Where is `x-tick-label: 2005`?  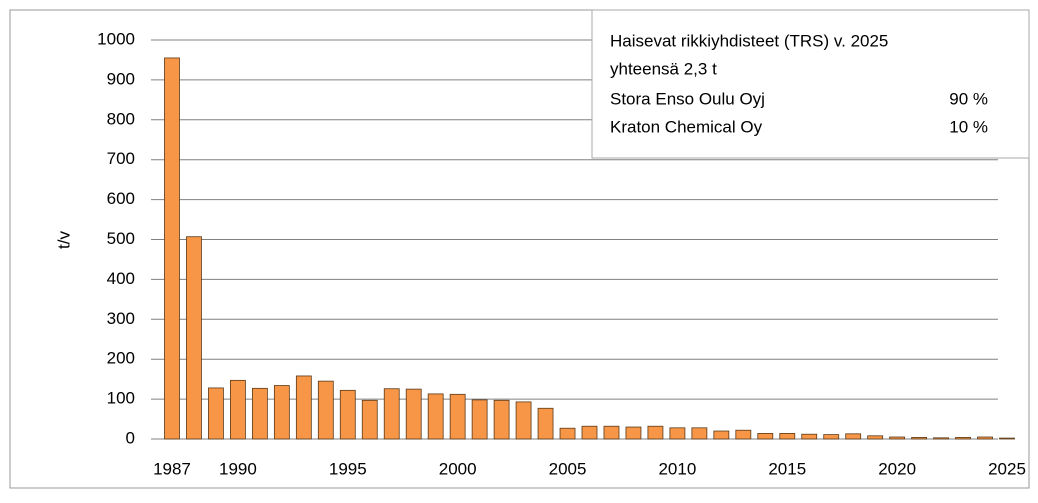
x-tick-label: 2005 is located at coordinates (568, 468).